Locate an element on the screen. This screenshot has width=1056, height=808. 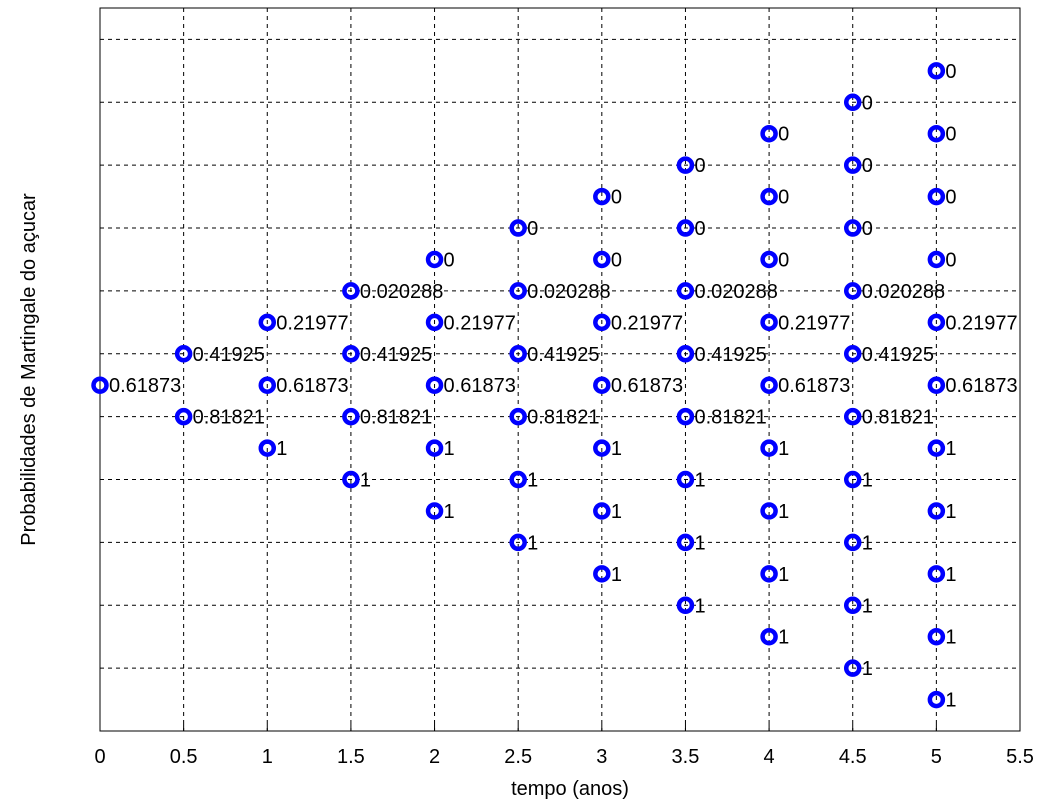
x-tick-label: 3.5 is located at coordinates (686, 757).